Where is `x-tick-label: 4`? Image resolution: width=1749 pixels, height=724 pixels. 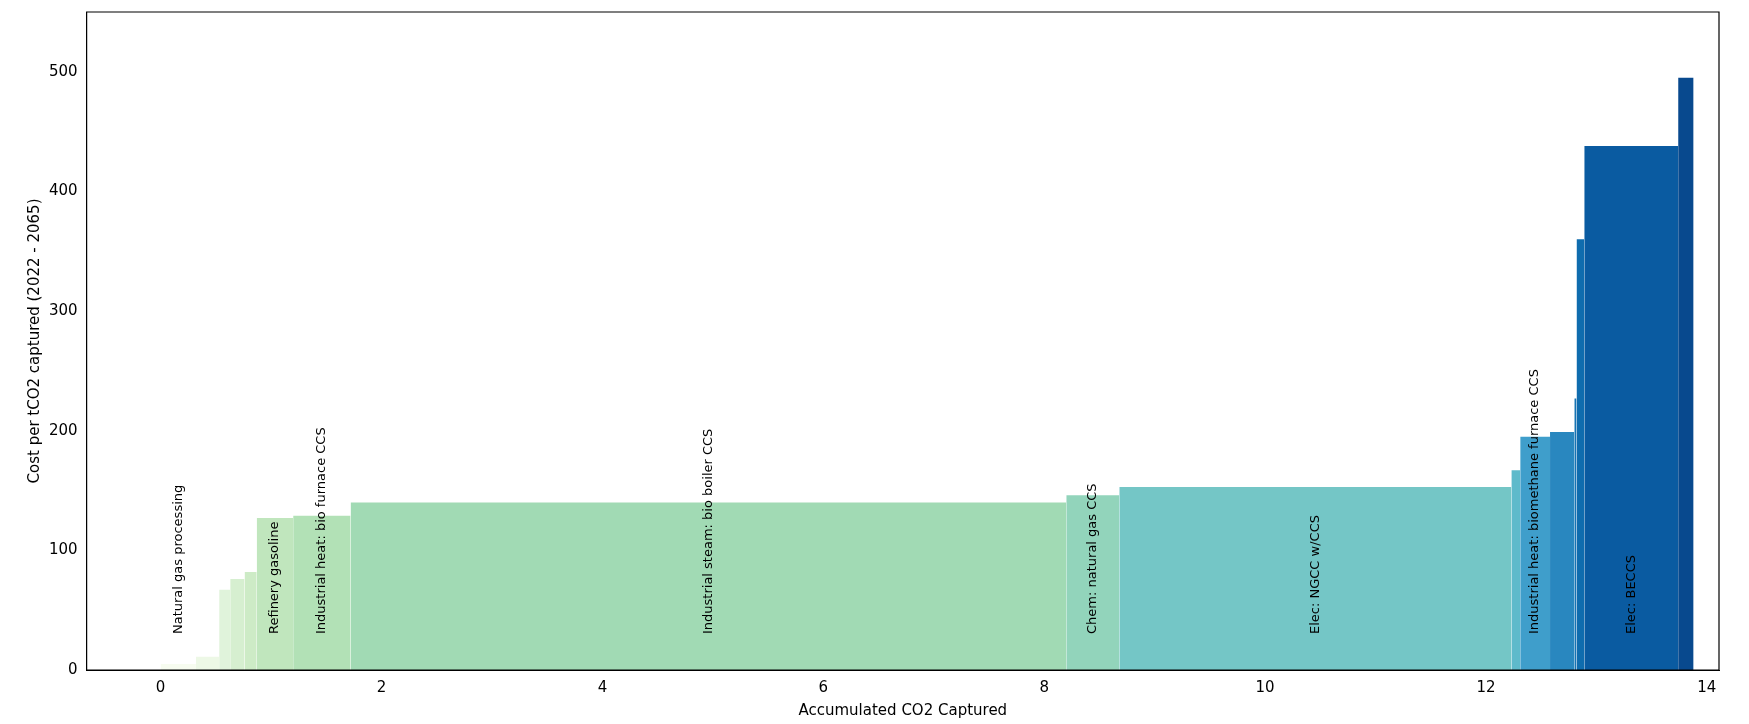
x-tick-label: 4 is located at coordinates (602, 686).